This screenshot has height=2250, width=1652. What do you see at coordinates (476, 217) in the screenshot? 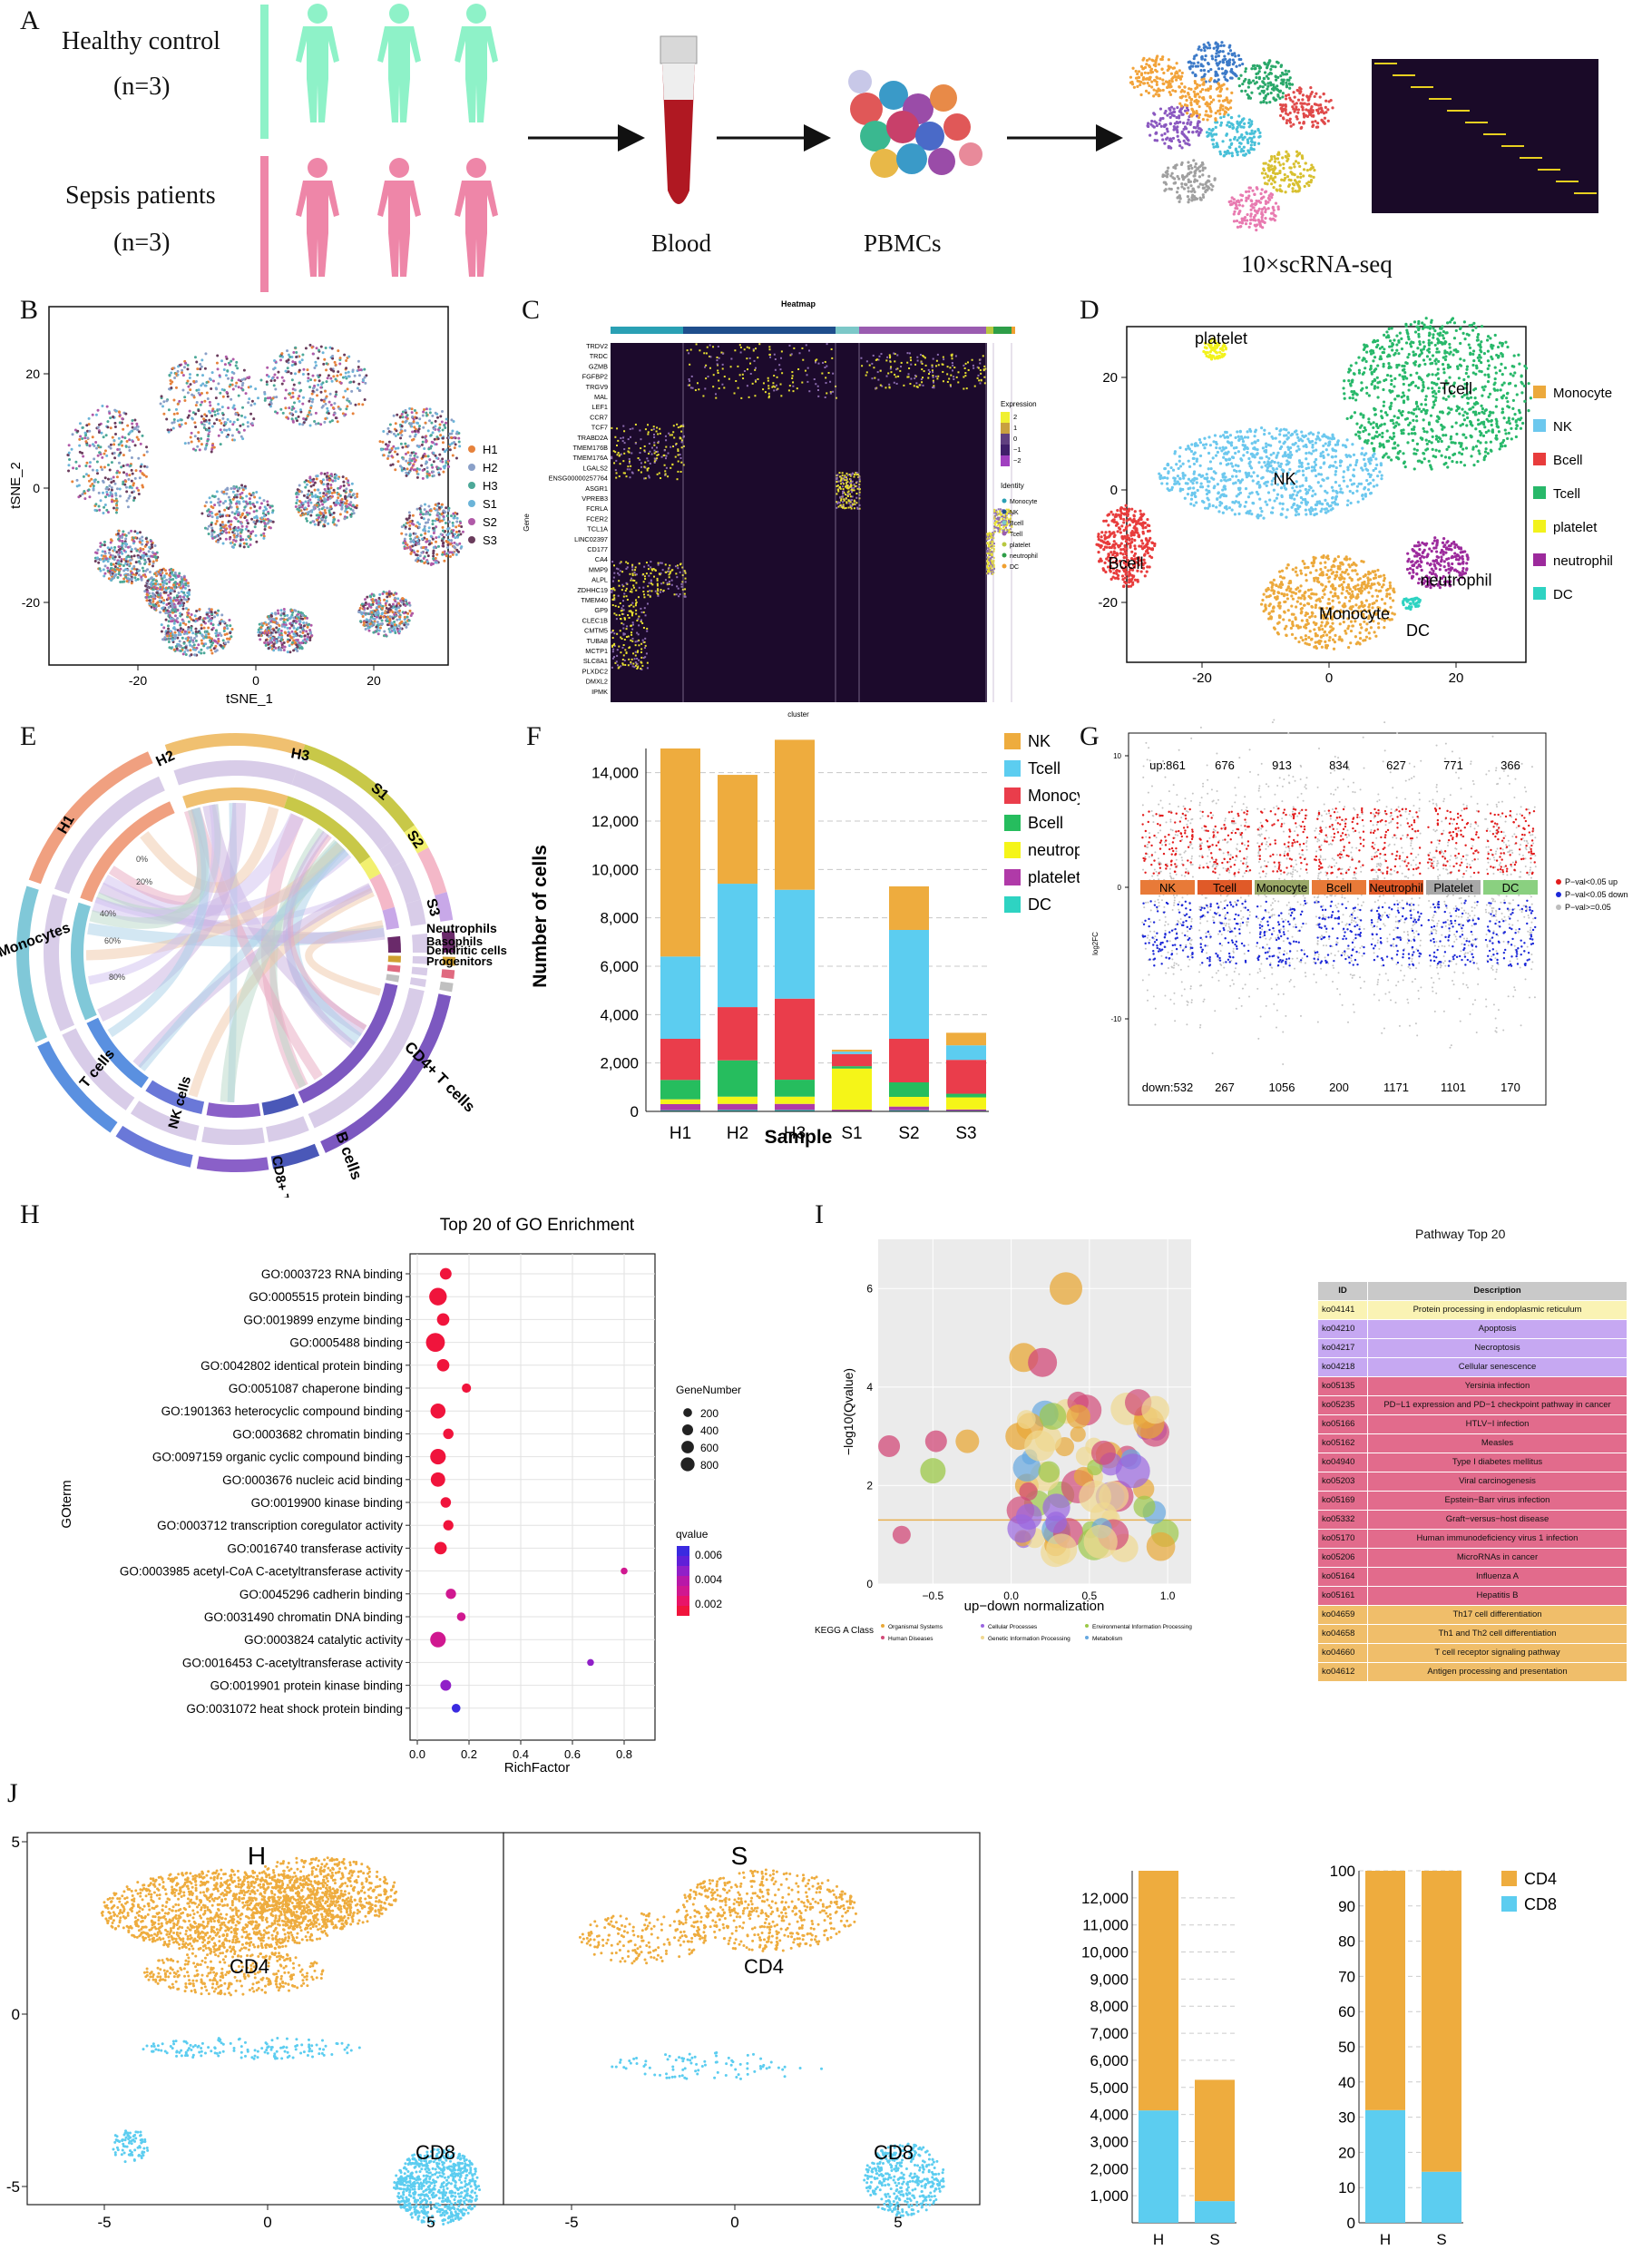
I see `person-icon` at bounding box center [476, 217].